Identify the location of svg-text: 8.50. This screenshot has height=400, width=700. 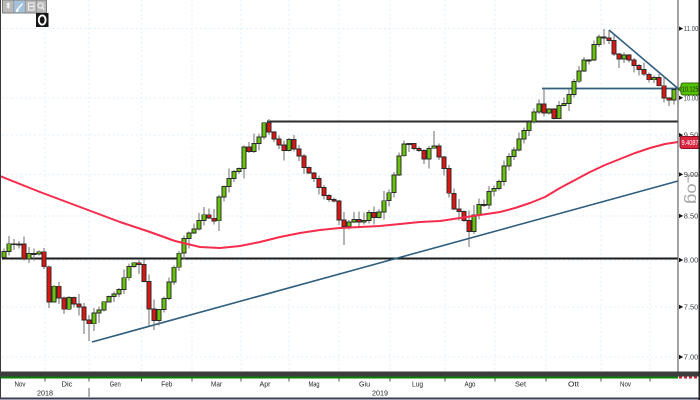
(691, 216).